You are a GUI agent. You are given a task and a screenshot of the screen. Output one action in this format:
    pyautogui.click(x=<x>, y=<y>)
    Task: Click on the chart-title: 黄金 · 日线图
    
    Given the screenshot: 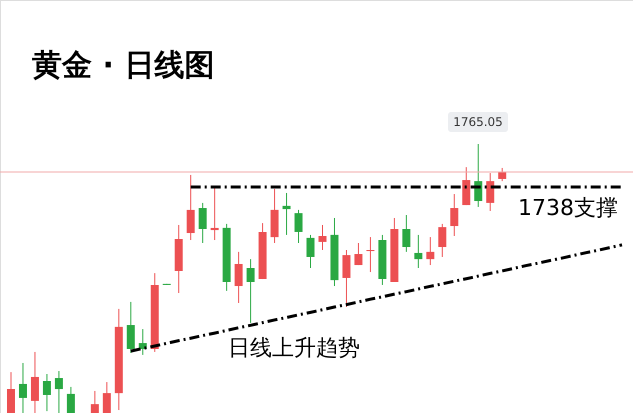 What is the action you would take?
    pyautogui.click(x=123, y=65)
    